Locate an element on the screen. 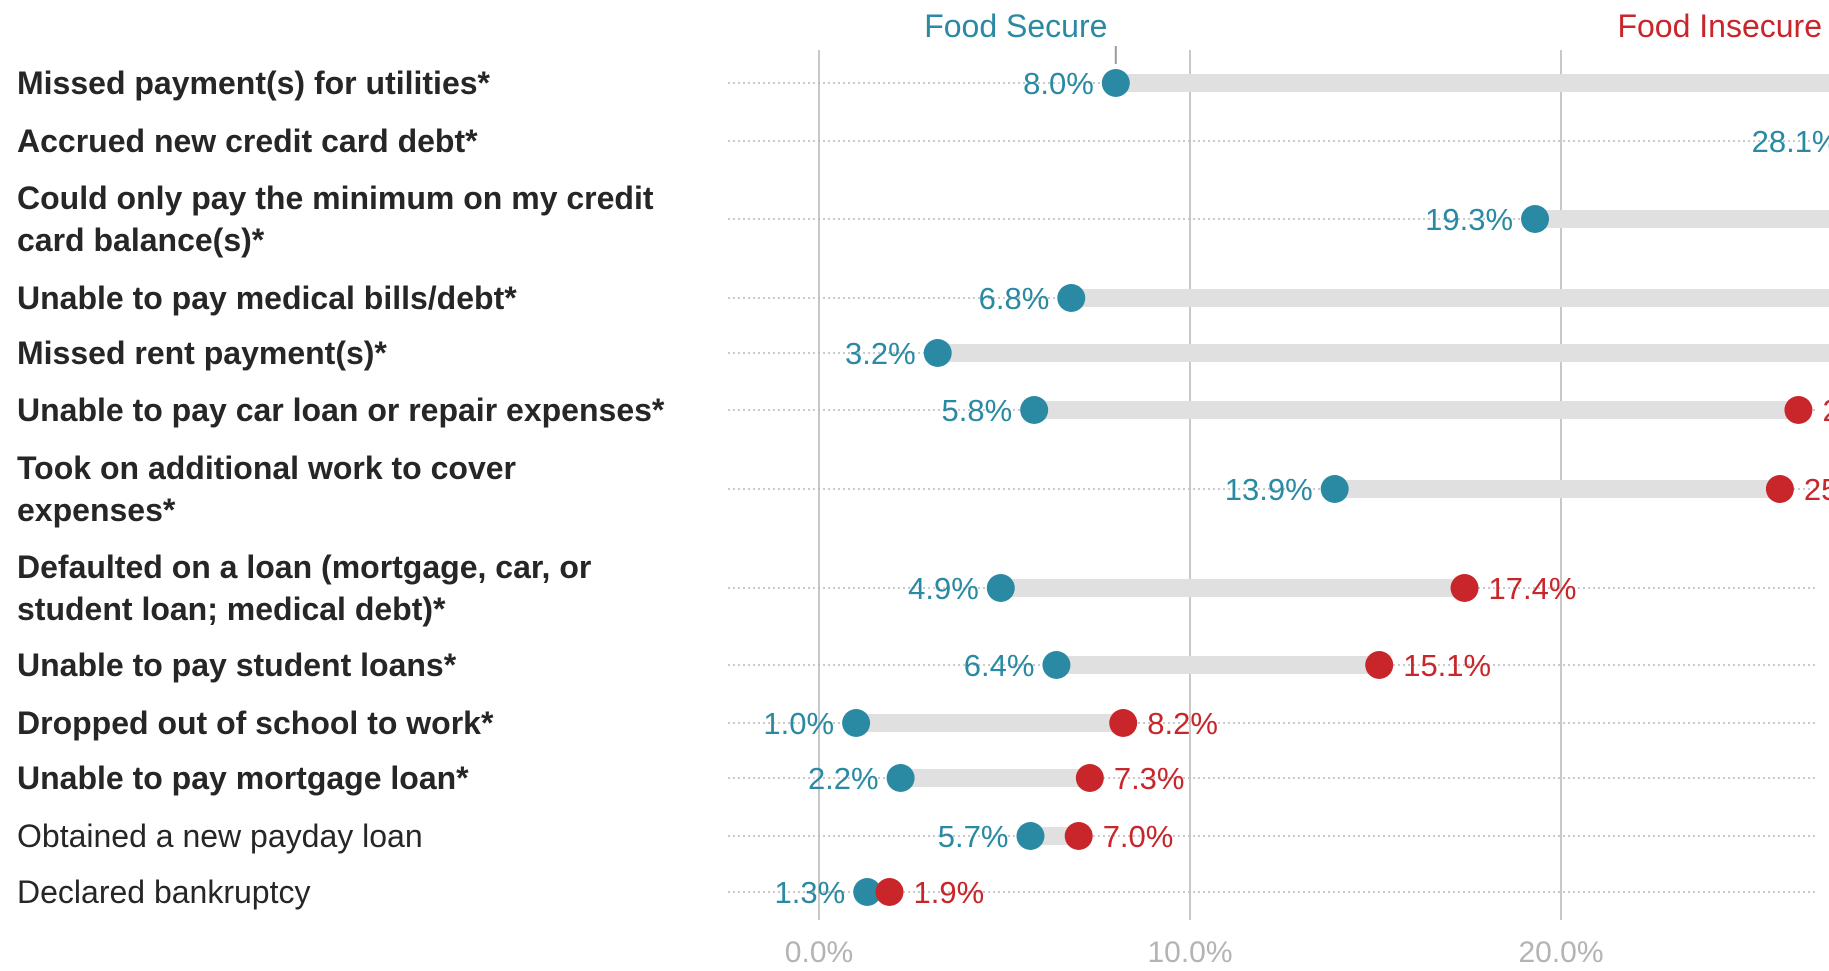  category-label: expenses* is located at coordinates (96, 510).